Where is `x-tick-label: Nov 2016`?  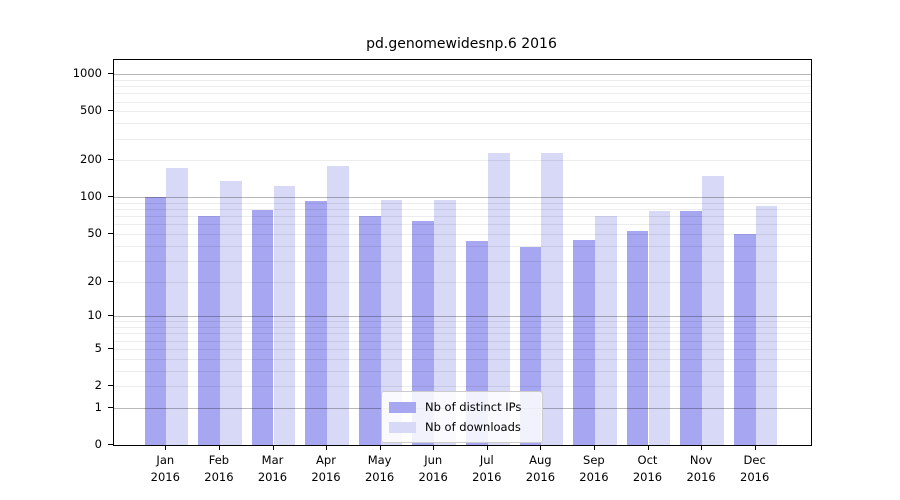 x-tick-label: Nov 2016 is located at coordinates (701, 468).